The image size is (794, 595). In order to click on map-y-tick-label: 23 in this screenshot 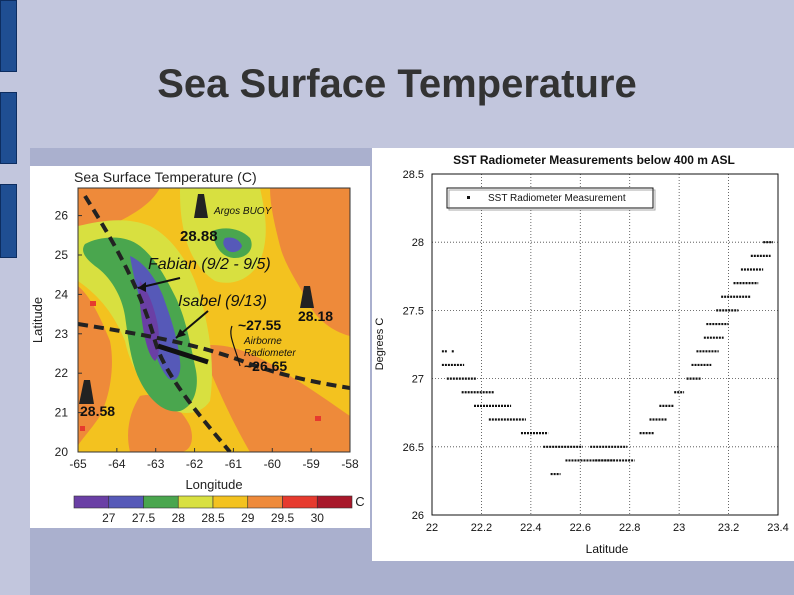, I will do `click(62, 334)`.